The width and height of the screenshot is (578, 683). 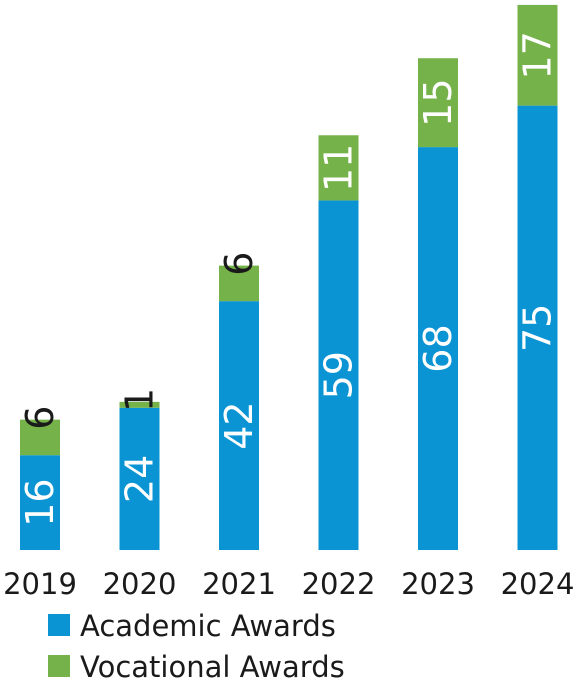 I want to click on legend-swatch-academic, so click(x=59, y=625).